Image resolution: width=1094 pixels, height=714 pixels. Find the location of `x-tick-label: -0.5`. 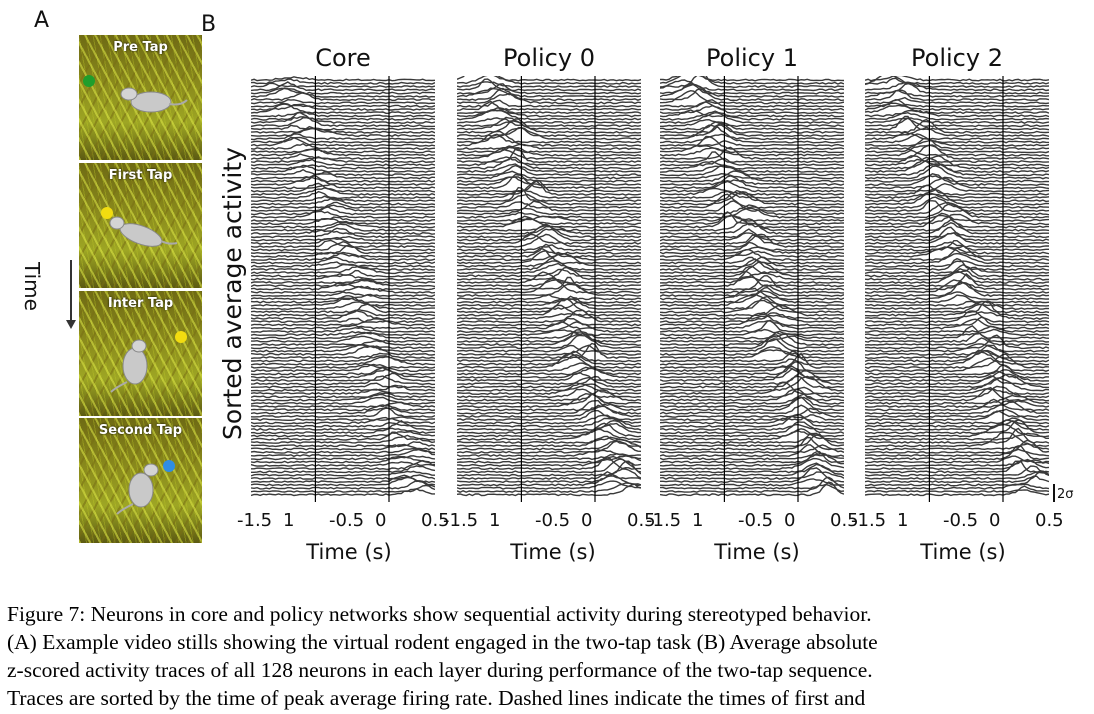

x-tick-label: -0.5 is located at coordinates (756, 520).